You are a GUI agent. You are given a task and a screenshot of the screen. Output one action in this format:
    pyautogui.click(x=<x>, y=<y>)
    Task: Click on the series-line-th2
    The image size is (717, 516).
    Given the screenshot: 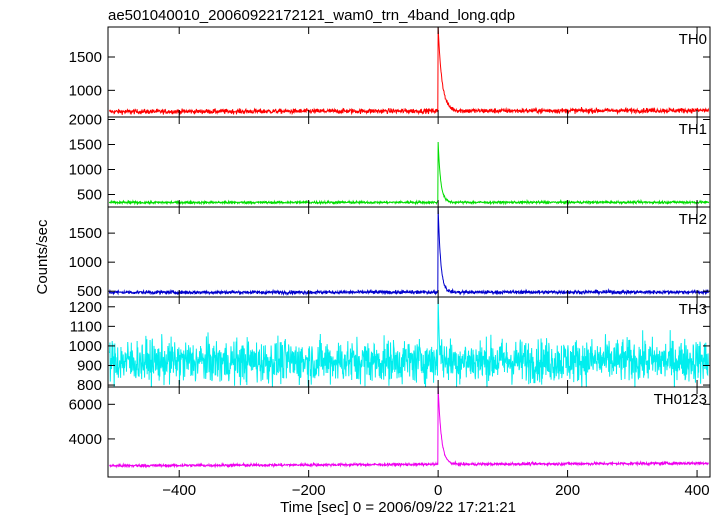 What is the action you would take?
    pyautogui.click(x=408, y=251)
    